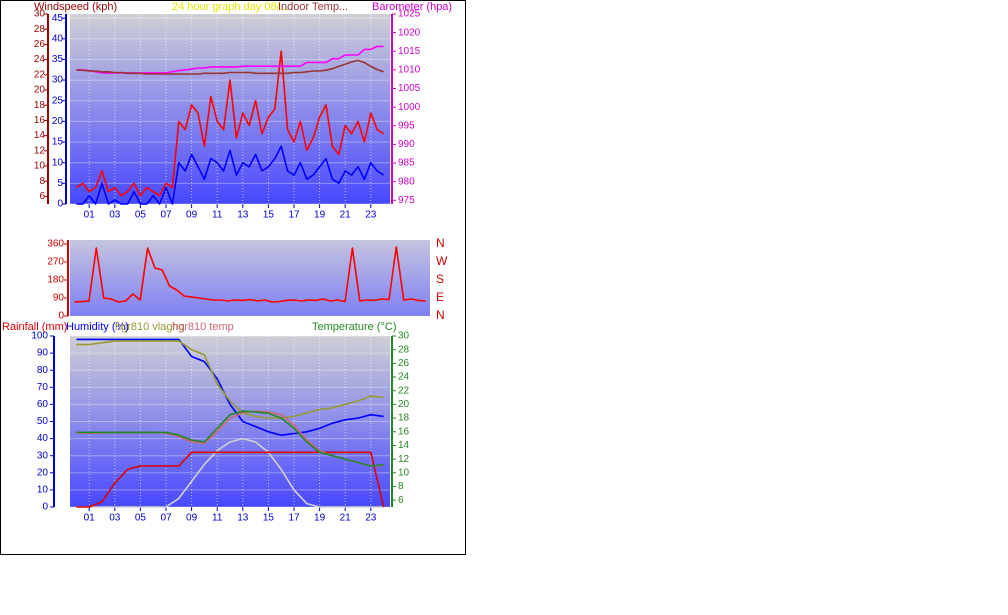 Image resolution: width=1008 pixels, height=615 pixels. What do you see at coordinates (404, 336) in the screenshot?
I see `y2-tick-label: 30` at bounding box center [404, 336].